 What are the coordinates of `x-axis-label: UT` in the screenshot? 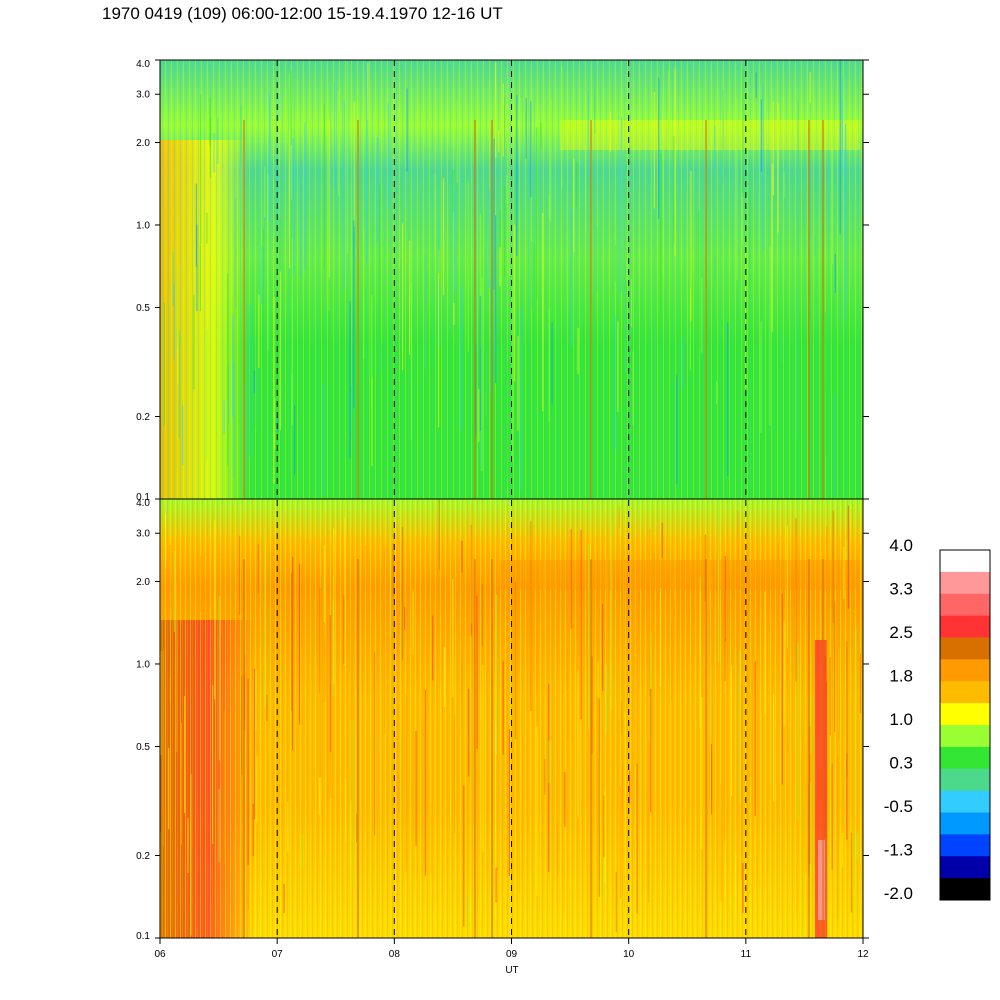 It's located at (511, 970).